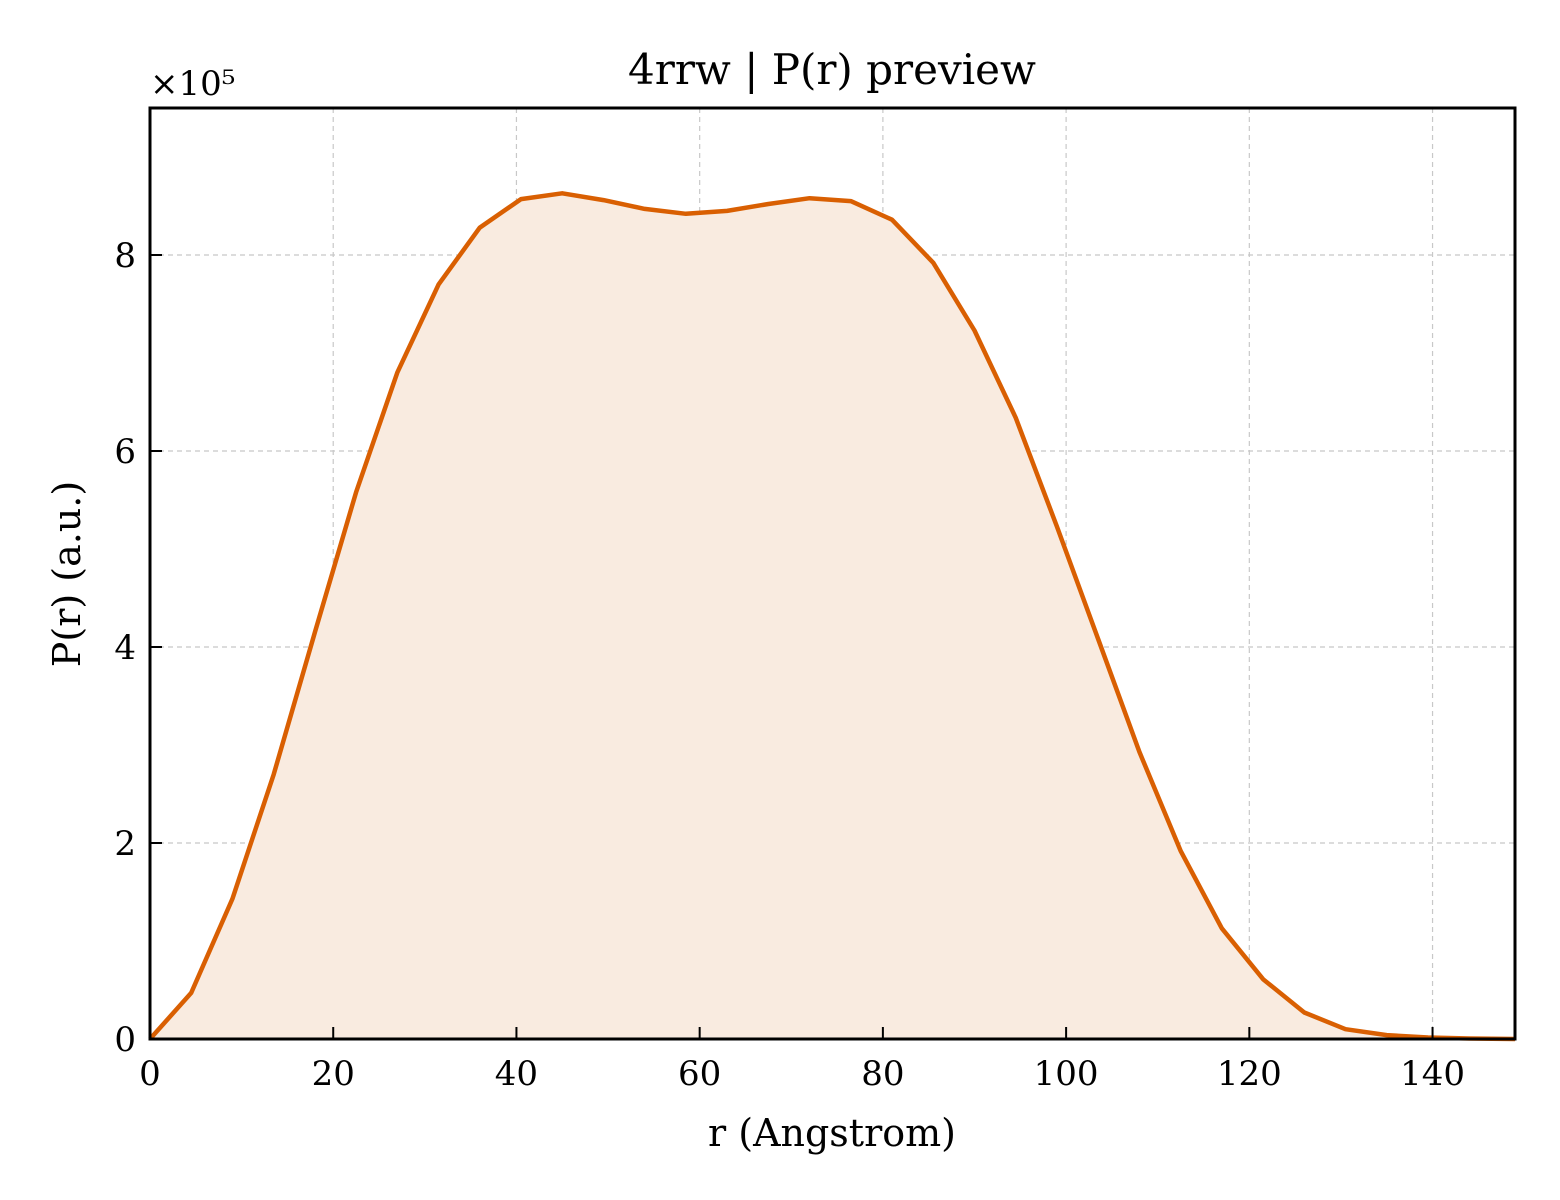  Describe the element at coordinates (67, 574) in the screenshot. I see `y-axis-label: P(r) (a.u.)` at that location.